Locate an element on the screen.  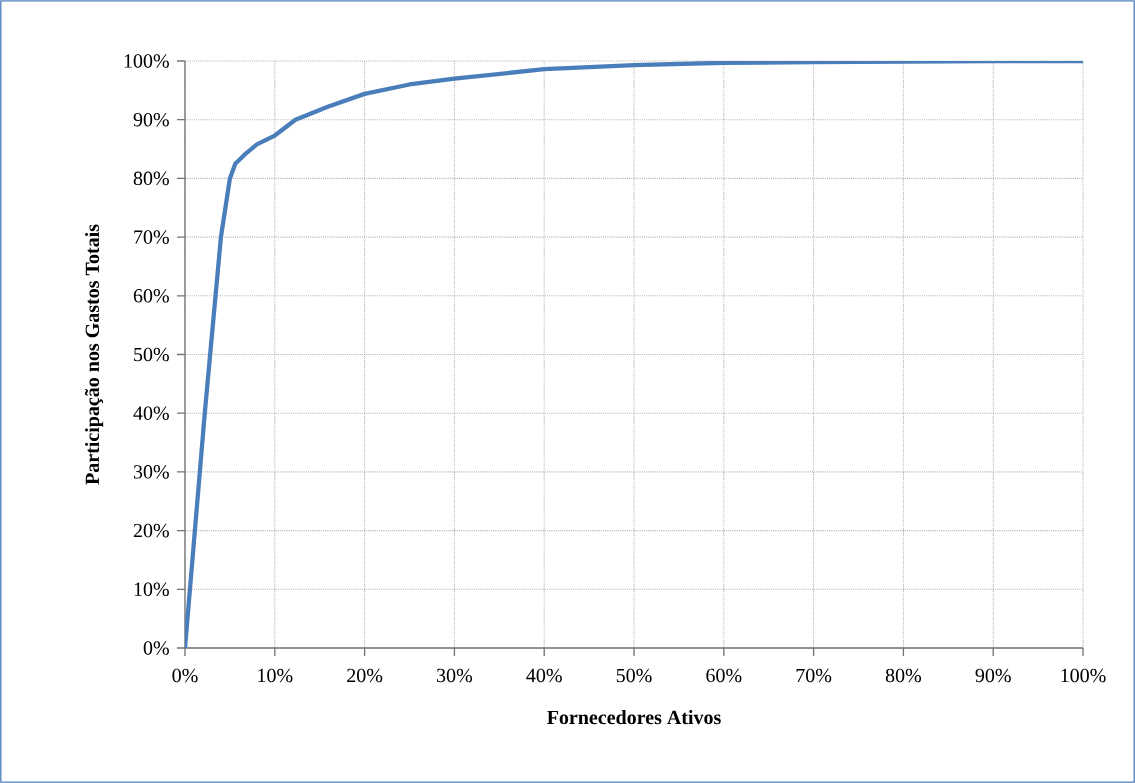
y-tick-label: 90% is located at coordinates (151, 119).